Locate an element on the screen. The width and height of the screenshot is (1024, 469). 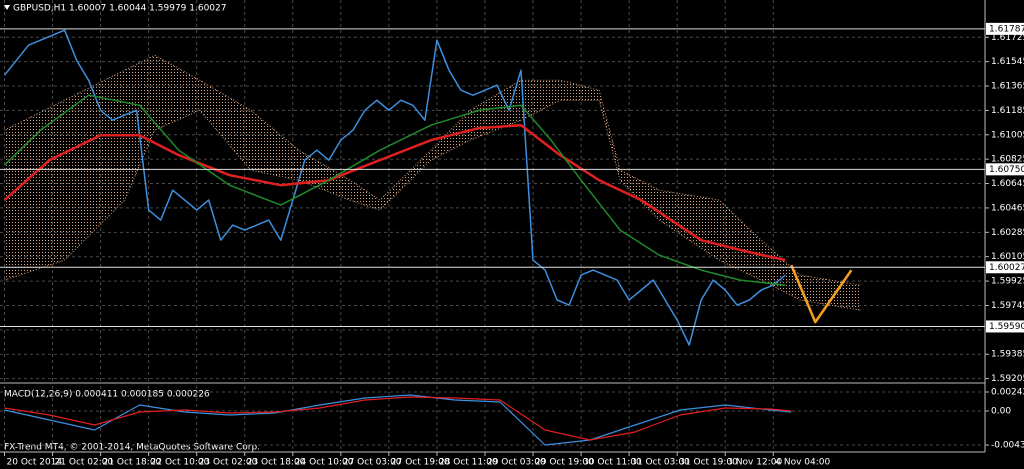
x-tick-label: 23 Oct 02:00 is located at coordinates (228, 463).